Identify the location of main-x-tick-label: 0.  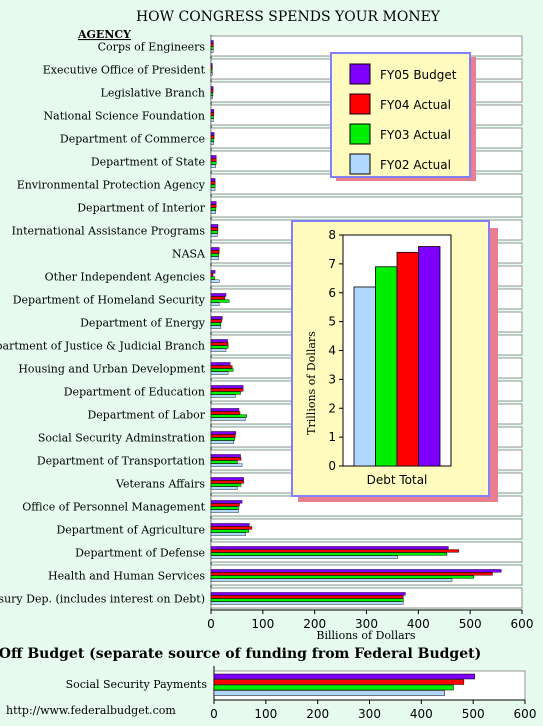
(211, 624).